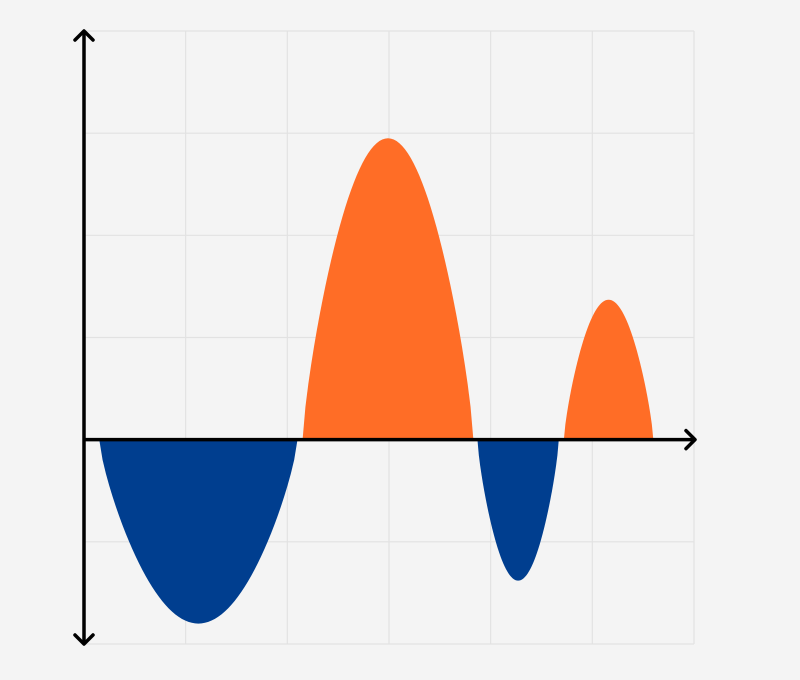 The width and height of the screenshot is (800, 680). Describe the element at coordinates (690, 439) in the screenshot. I see `x-axis-arrow-right` at that location.